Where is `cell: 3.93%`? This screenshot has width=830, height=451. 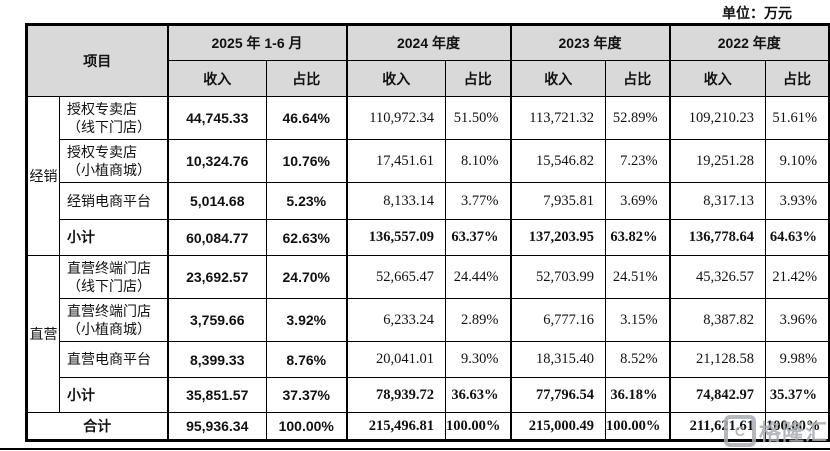
cell: 3.93% is located at coordinates (797, 201).